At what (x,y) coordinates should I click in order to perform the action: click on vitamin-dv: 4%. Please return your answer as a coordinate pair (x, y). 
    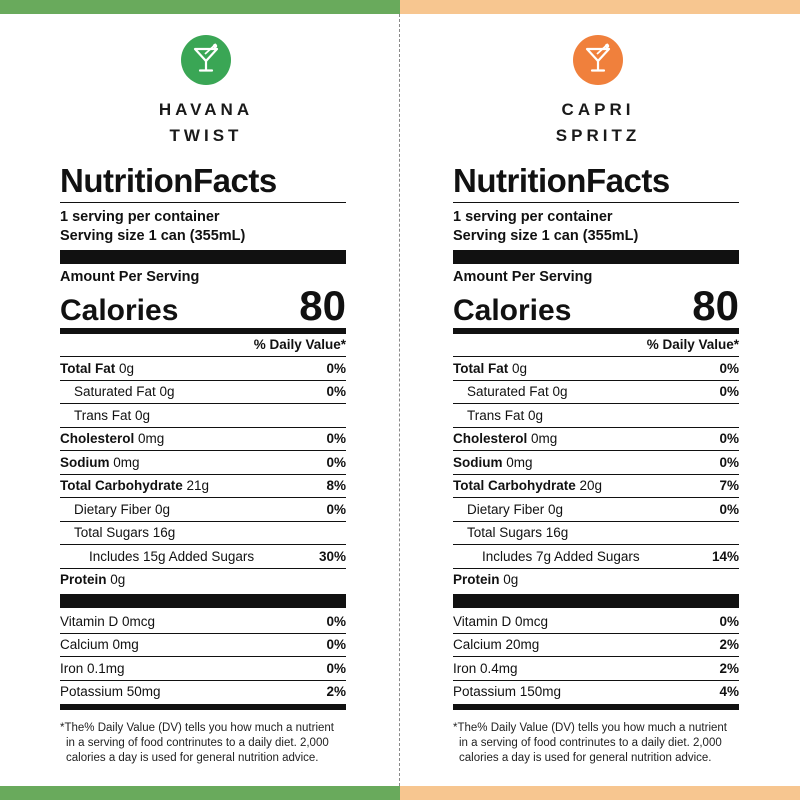
    Looking at the image, I should click on (729, 692).